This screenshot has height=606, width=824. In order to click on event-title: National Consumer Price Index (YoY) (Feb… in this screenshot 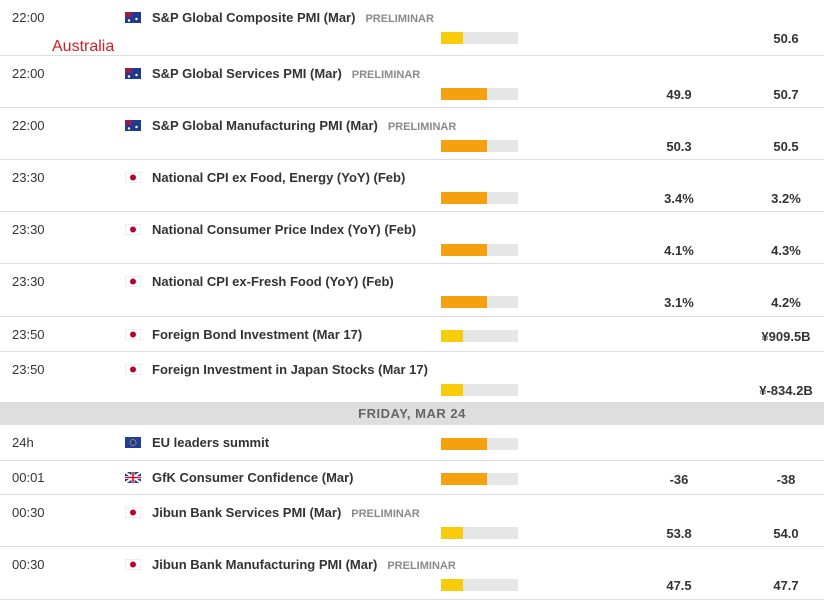, I will do `click(284, 229)`.